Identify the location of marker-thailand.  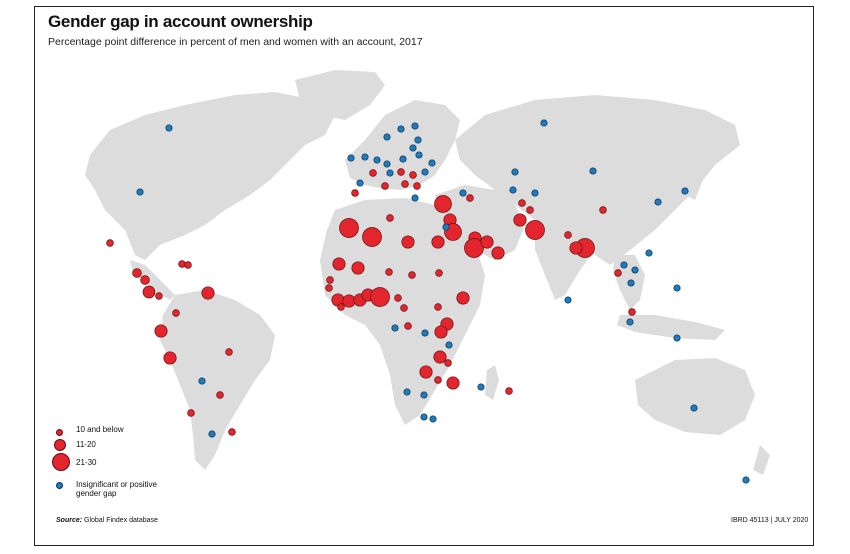
(618, 273).